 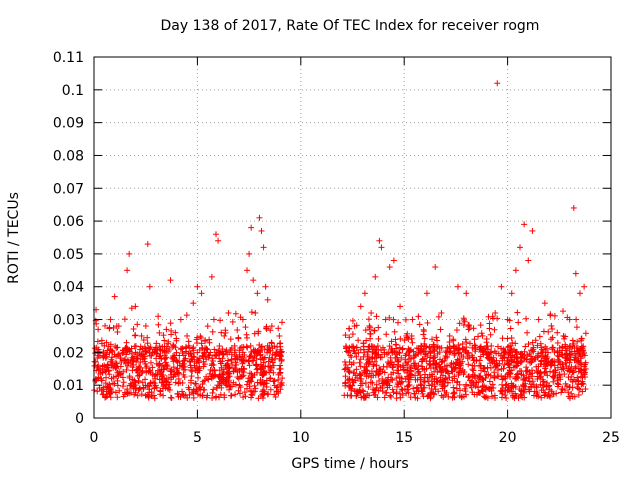 I want to click on x-tick-label: 15, so click(x=404, y=438).